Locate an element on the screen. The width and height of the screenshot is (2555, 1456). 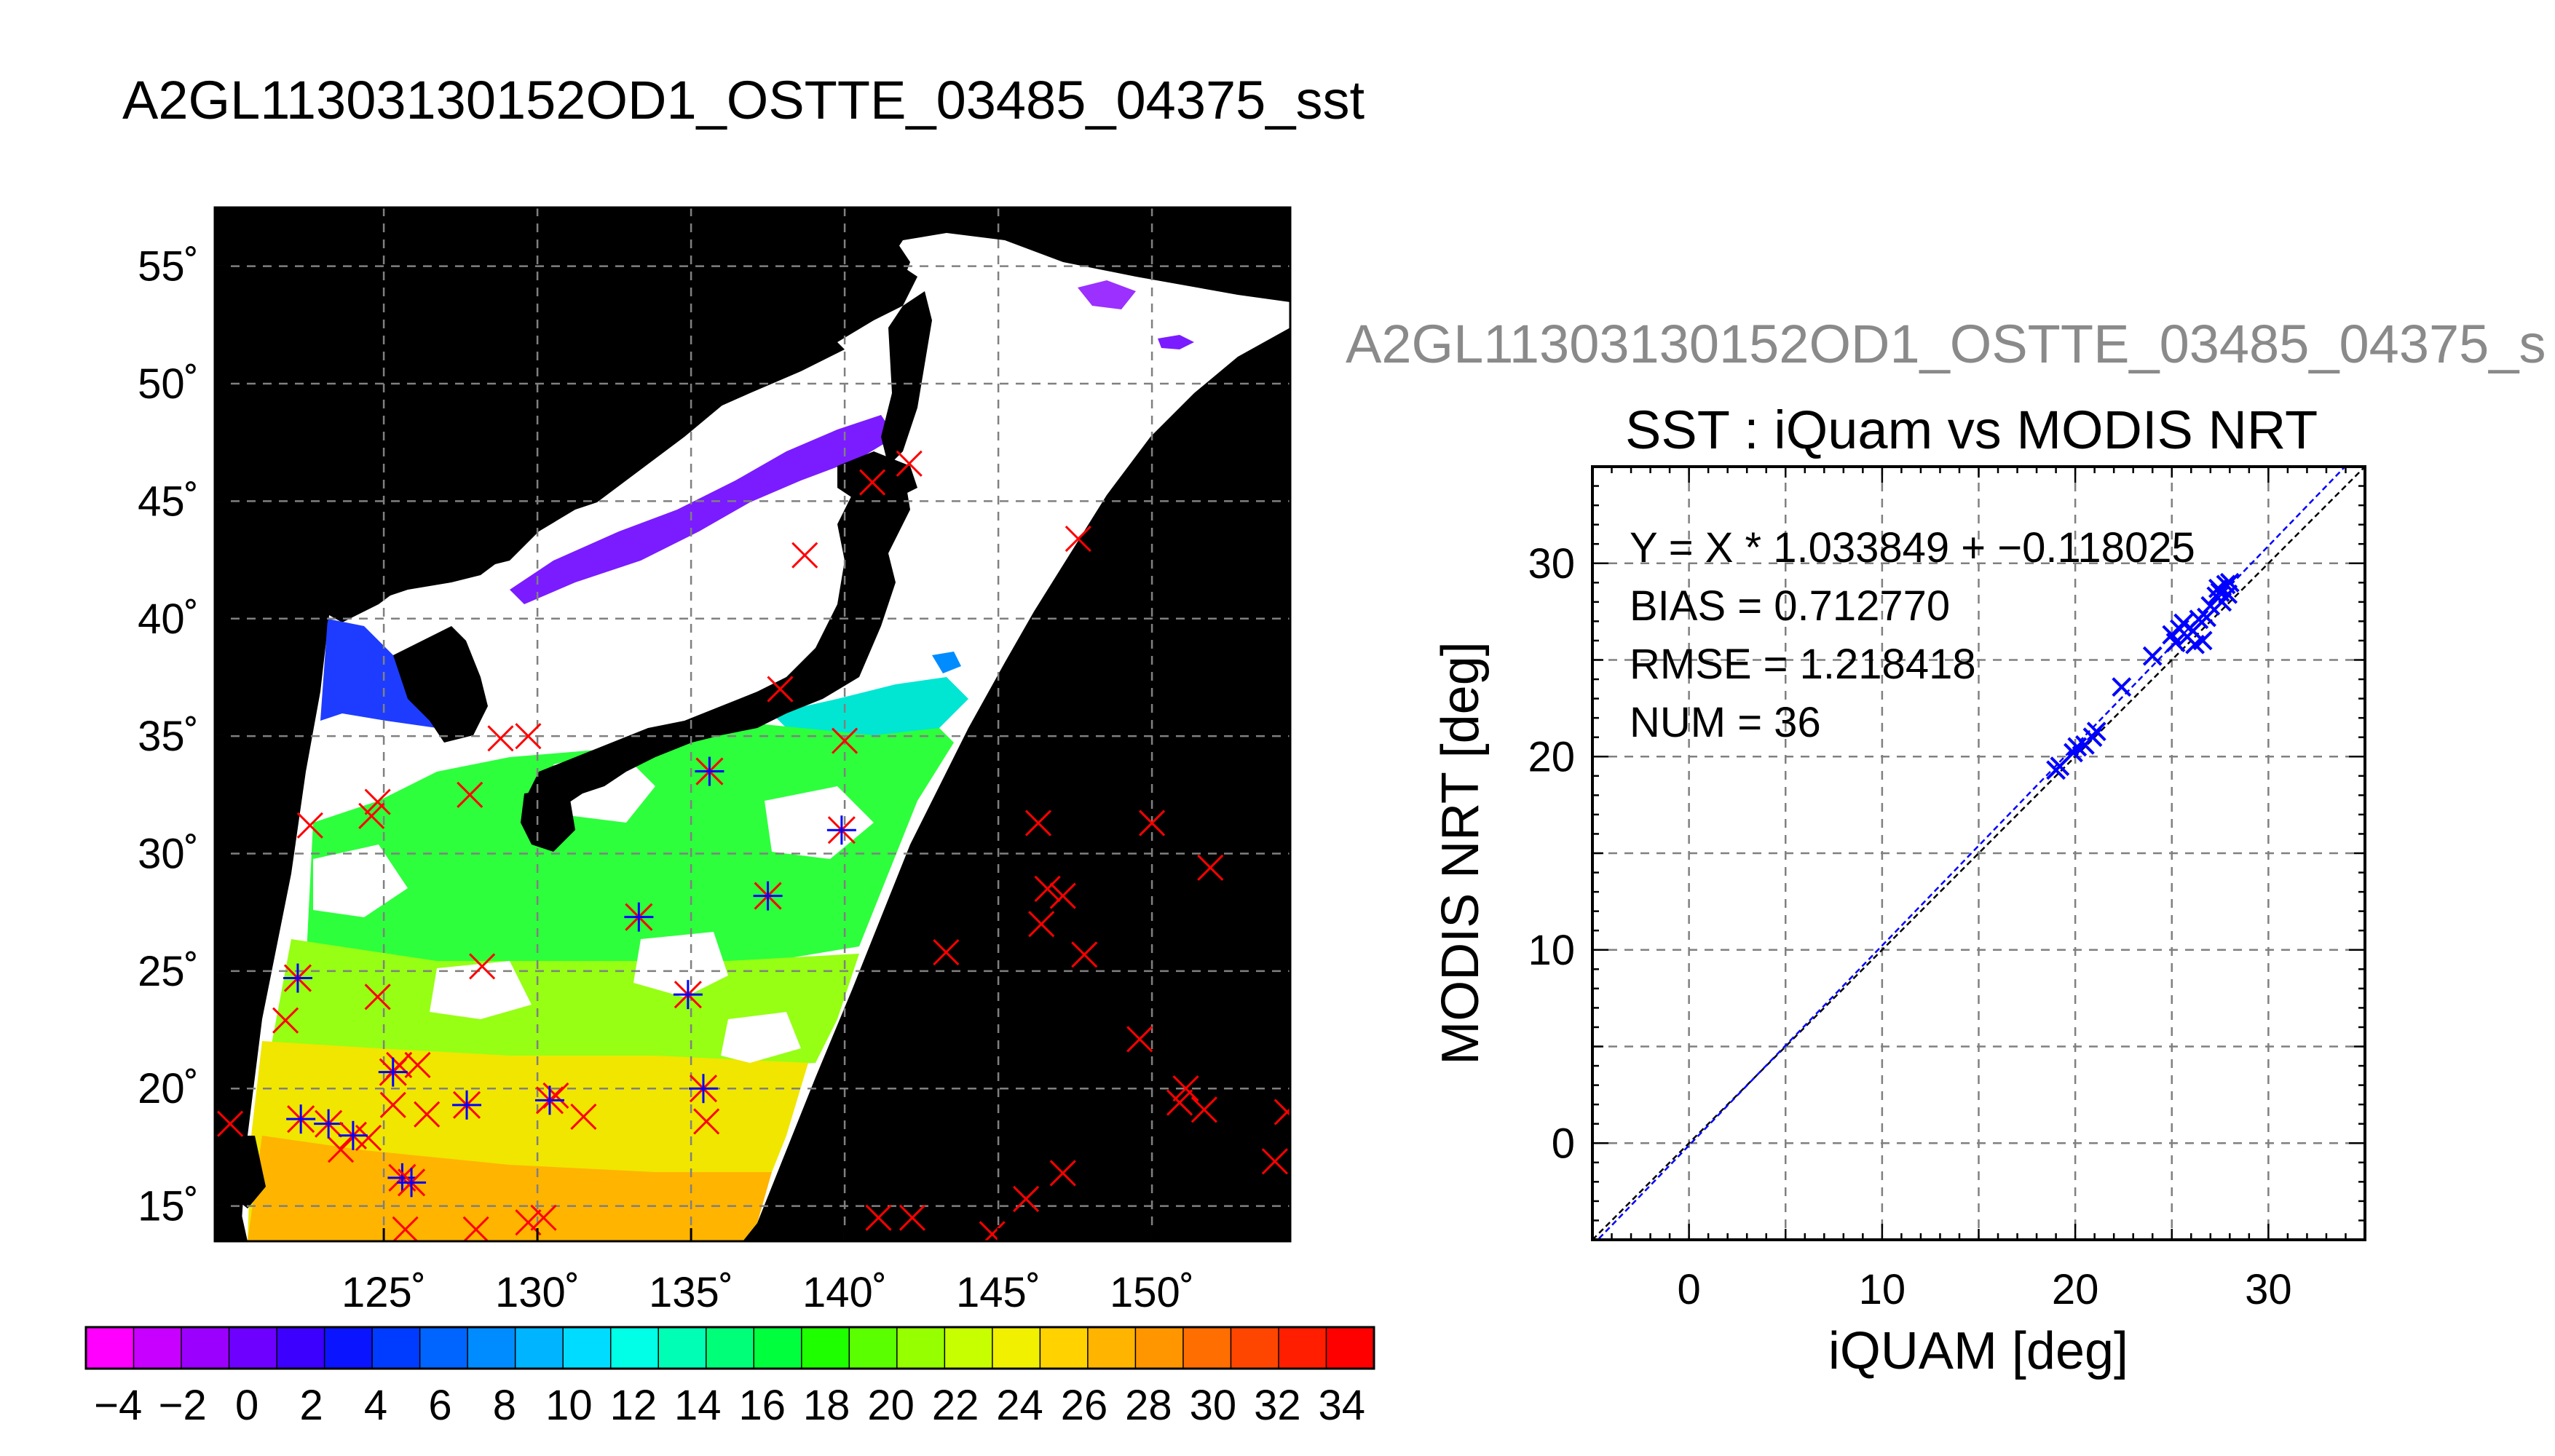
sst-purple-okhotsk is located at coordinates (1176, 342).